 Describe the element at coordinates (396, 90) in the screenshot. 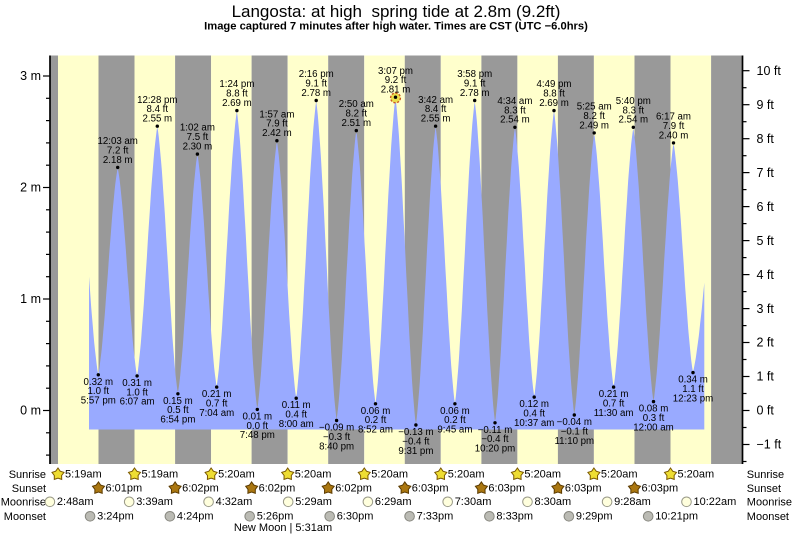

I see `svg-text: 2.81 m` at that location.